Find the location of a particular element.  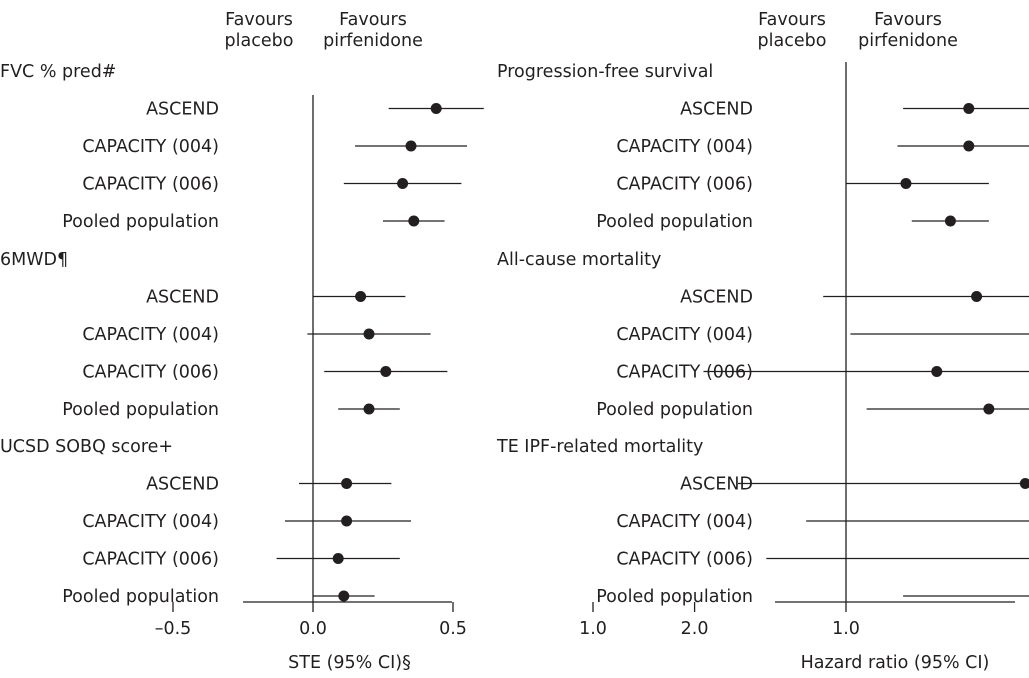

group-label: TE IPF-related mortality is located at coordinates (599, 447).